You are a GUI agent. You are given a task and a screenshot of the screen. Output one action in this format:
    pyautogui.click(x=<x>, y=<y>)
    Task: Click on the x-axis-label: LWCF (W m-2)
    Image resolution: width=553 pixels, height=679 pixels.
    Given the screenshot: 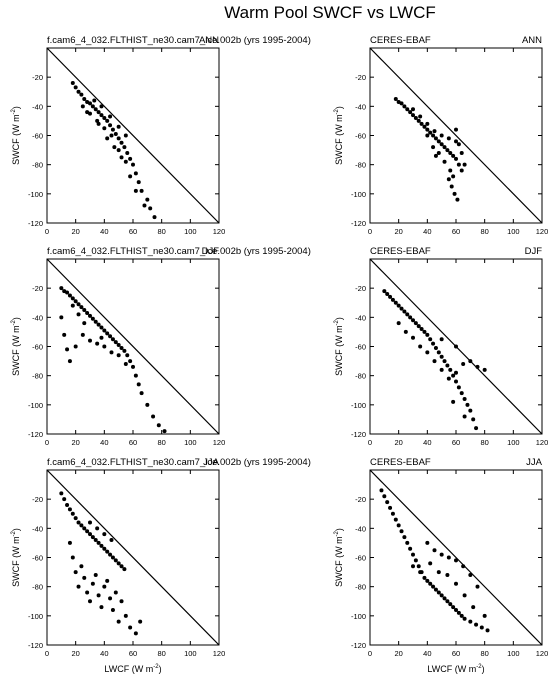 What is the action you would take?
    pyautogui.click(x=132, y=669)
    